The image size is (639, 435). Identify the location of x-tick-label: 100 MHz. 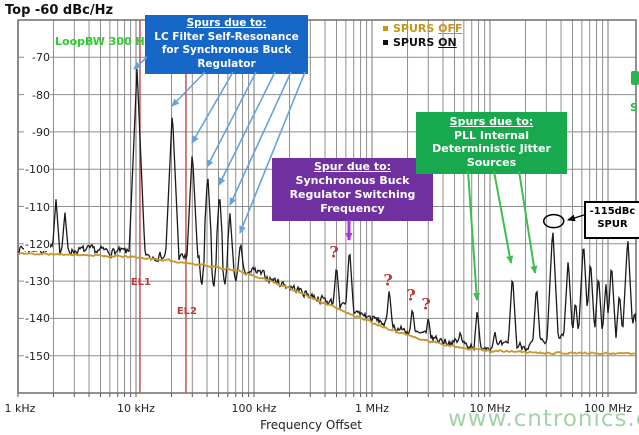
(608, 408).